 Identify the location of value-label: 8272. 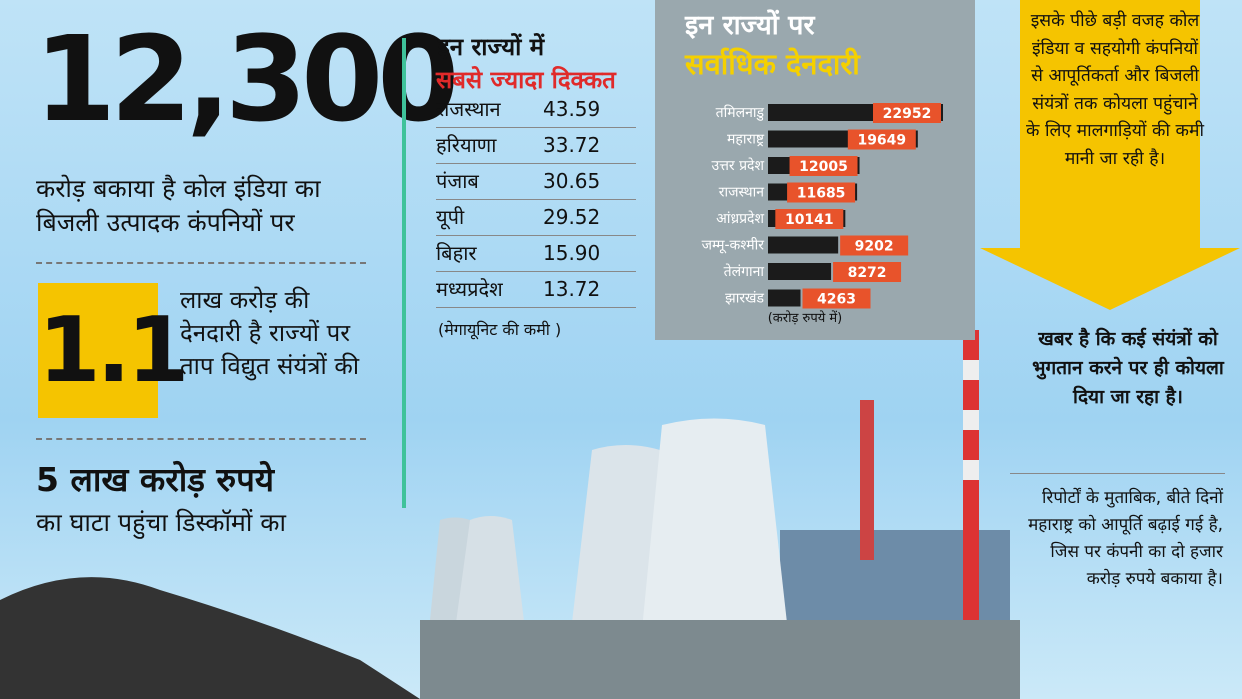
(867, 273).